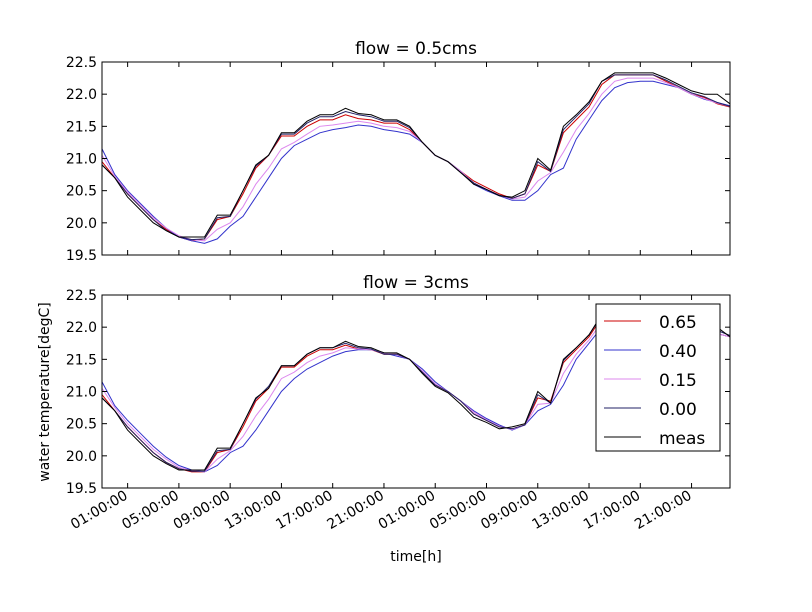  I want to click on legend: 0.65 0.40 0.15 0.00 meas, so click(658, 377).